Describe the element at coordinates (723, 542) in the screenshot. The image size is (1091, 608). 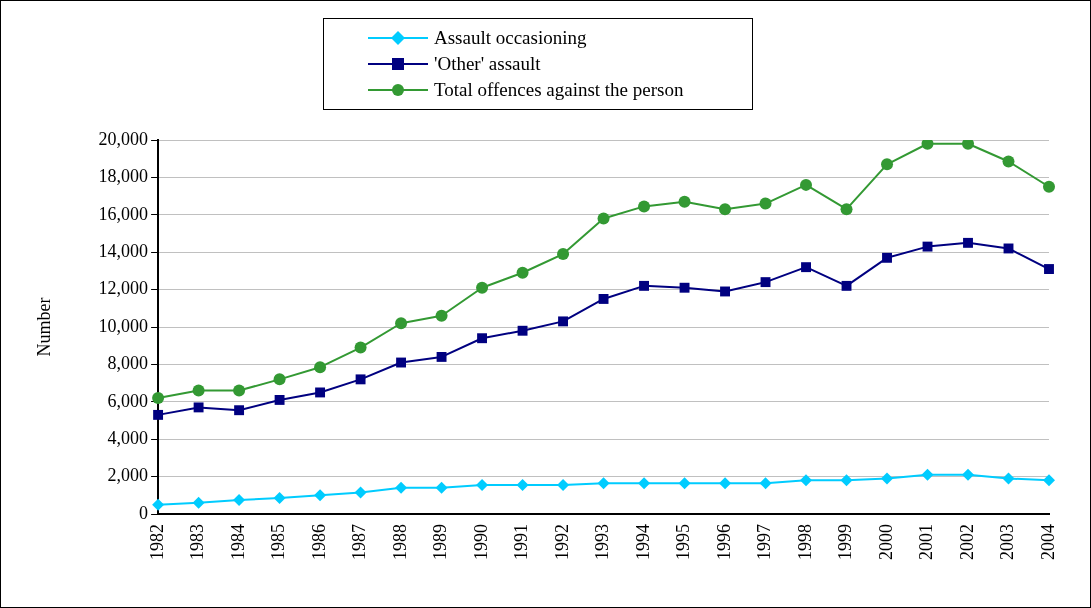
I see `x-tick-label: 1996` at that location.